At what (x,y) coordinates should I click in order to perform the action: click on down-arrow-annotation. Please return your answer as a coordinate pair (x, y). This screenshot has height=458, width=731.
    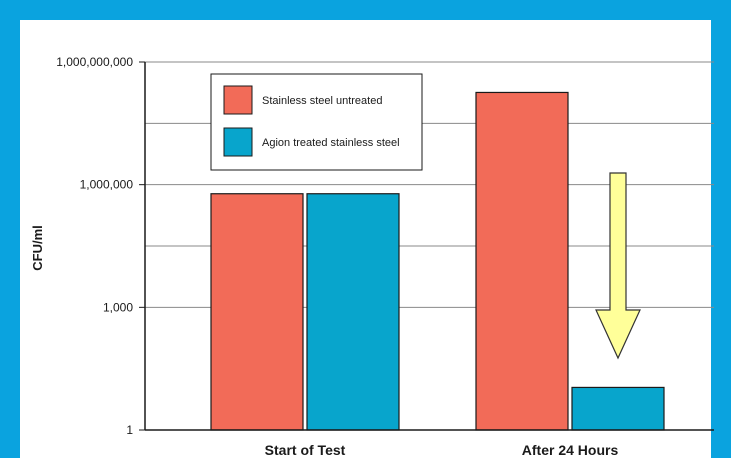
    Looking at the image, I should click on (618, 266).